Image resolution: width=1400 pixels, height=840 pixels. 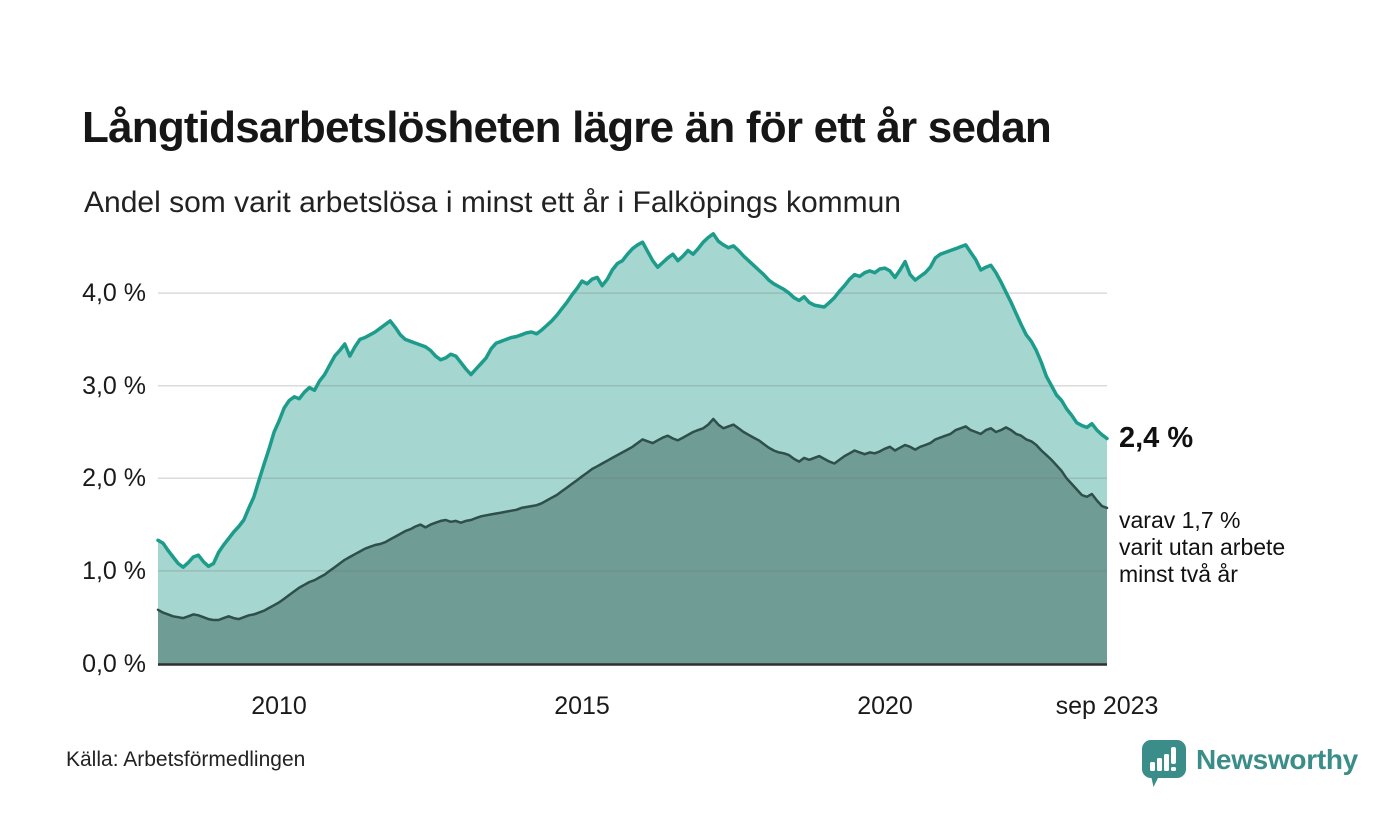 I want to click on y-axis-tick-label: 4,0 %, so click(x=114, y=293).